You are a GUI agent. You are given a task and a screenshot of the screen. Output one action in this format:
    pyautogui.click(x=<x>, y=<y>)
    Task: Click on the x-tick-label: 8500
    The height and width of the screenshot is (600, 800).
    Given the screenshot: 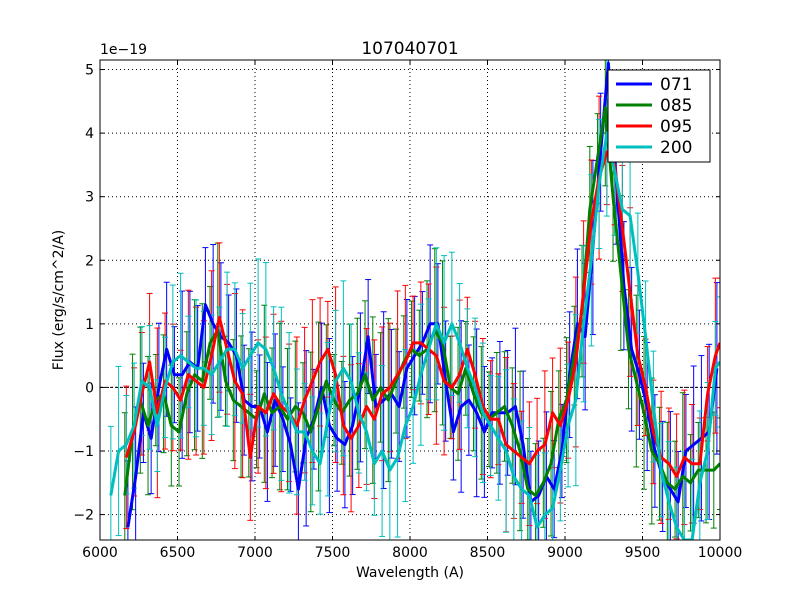 What is the action you would take?
    pyautogui.click(x=488, y=553)
    